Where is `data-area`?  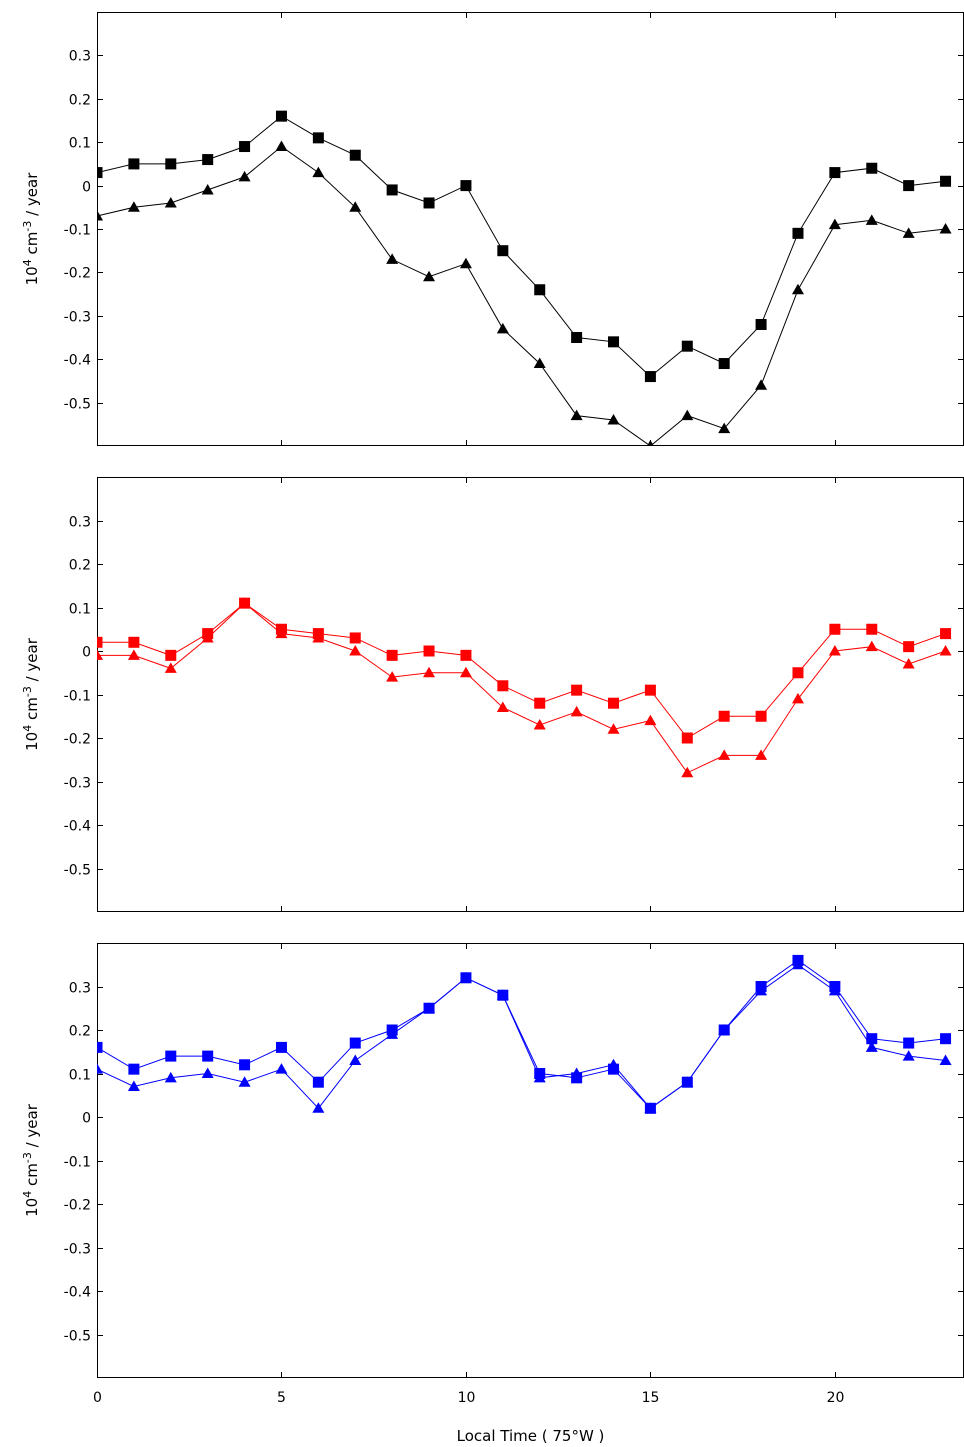
data-area is located at coordinates (524, 1034).